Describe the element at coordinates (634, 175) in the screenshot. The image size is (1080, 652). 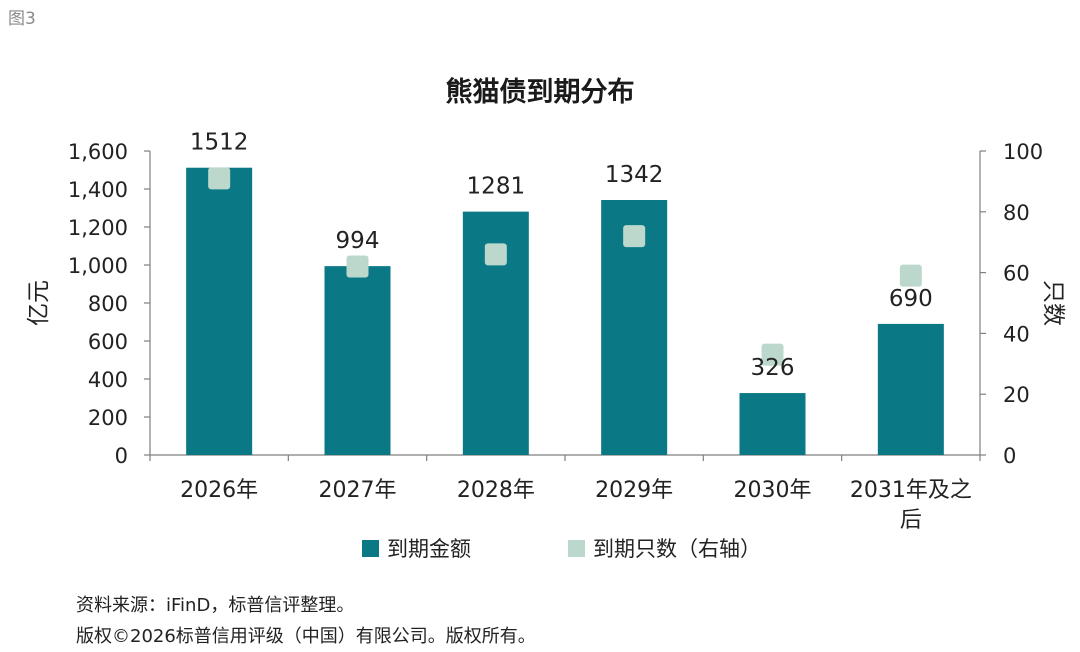
I see `bar-data-label: 1342` at that location.